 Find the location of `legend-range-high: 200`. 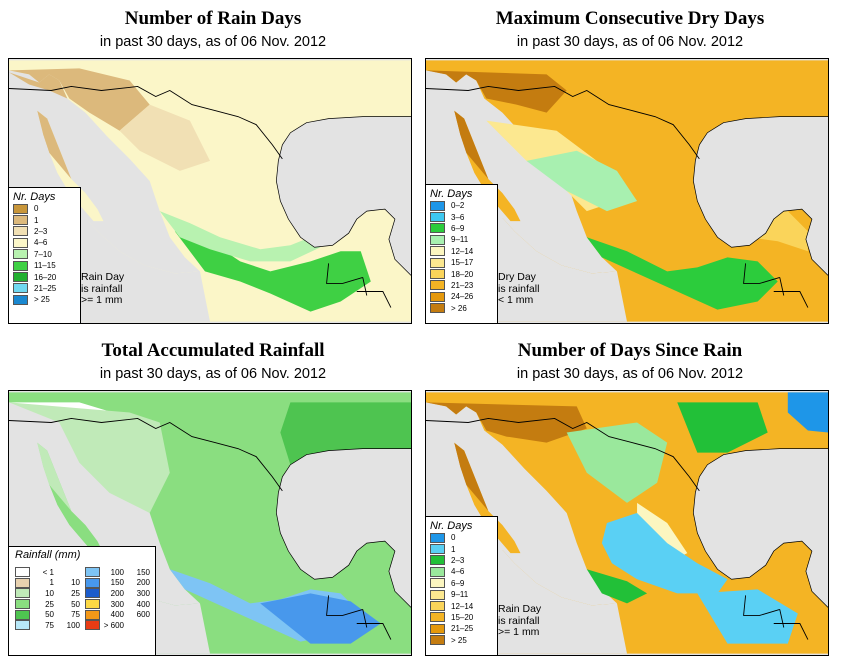

legend-range-high: 200 is located at coordinates (143, 583).